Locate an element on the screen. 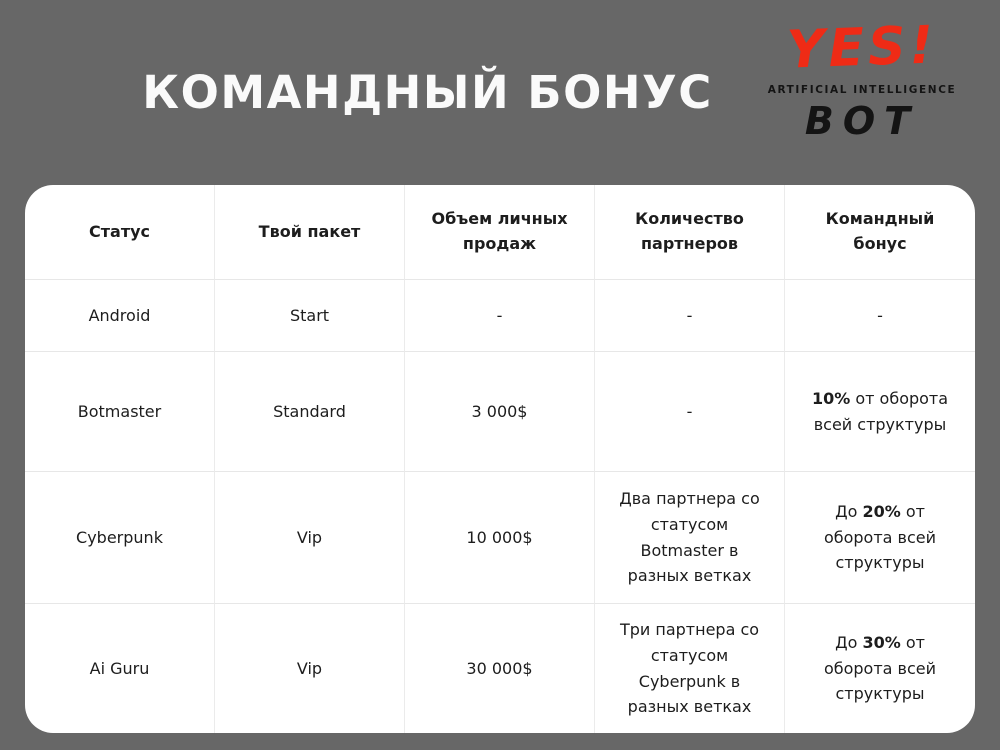  cell-status: Cyberpunk is located at coordinates (120, 538).